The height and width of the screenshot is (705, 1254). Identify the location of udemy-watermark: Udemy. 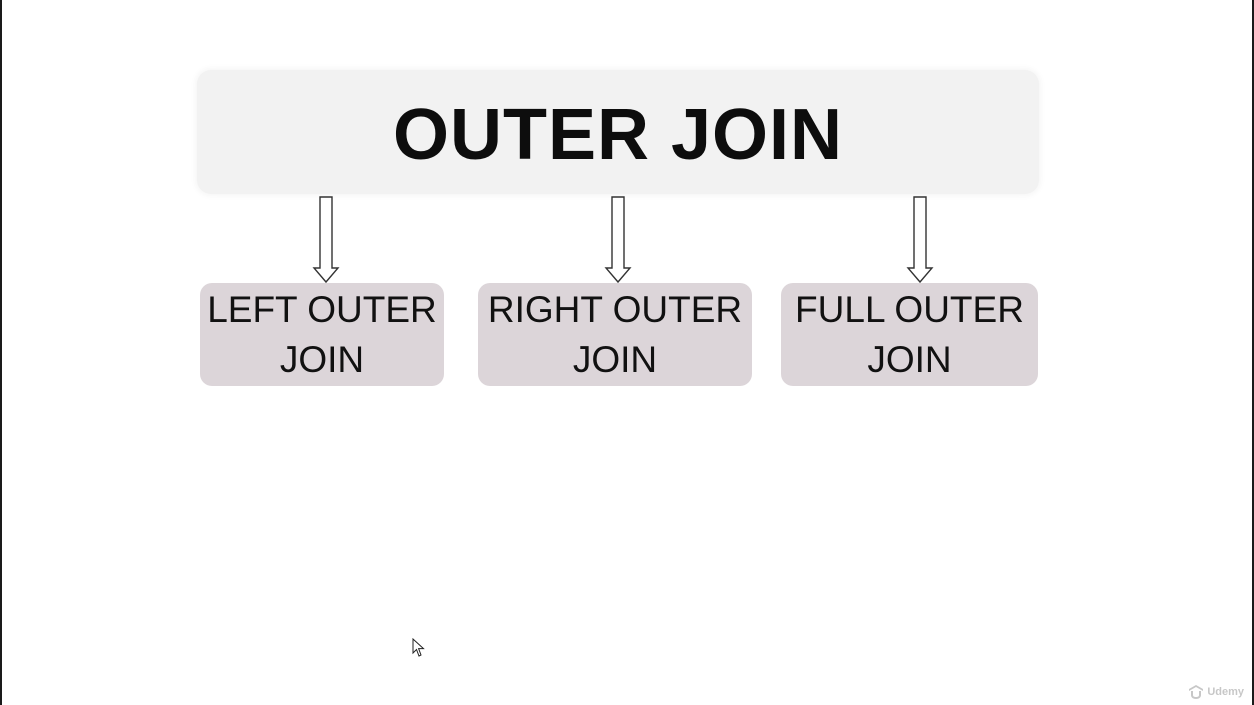
(1216, 692).